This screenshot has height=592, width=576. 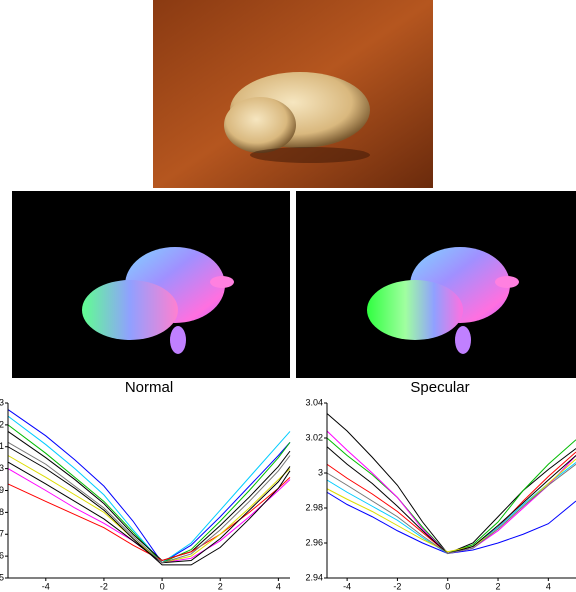 What do you see at coordinates (314, 577) in the screenshot?
I see `y-tick-label: 2.94` at bounding box center [314, 577].